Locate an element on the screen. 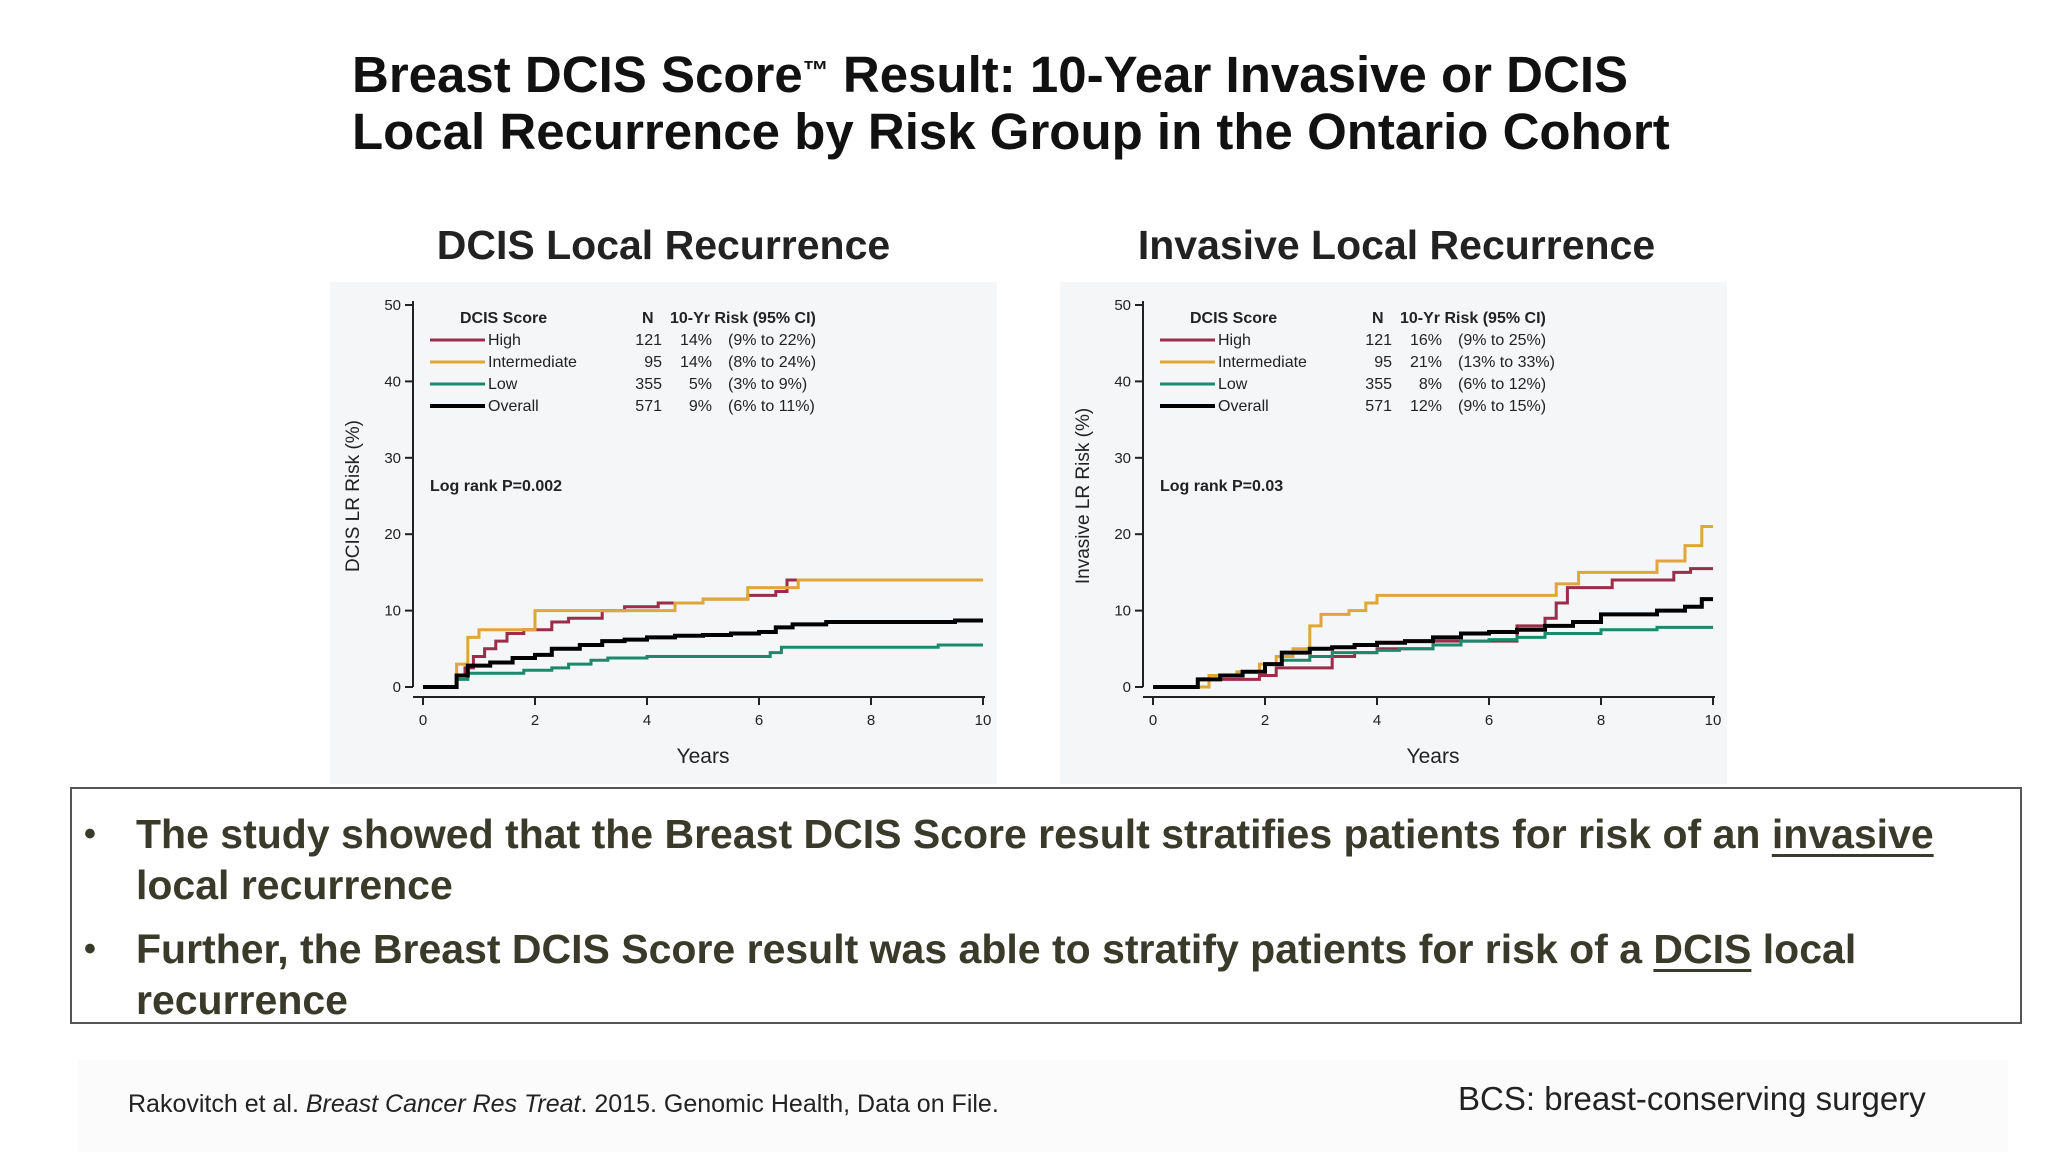 Image resolution: width=2048 pixels, height=1152 pixels. y-axis-label: Invasive LR Risk (%) is located at coordinates (1083, 496).